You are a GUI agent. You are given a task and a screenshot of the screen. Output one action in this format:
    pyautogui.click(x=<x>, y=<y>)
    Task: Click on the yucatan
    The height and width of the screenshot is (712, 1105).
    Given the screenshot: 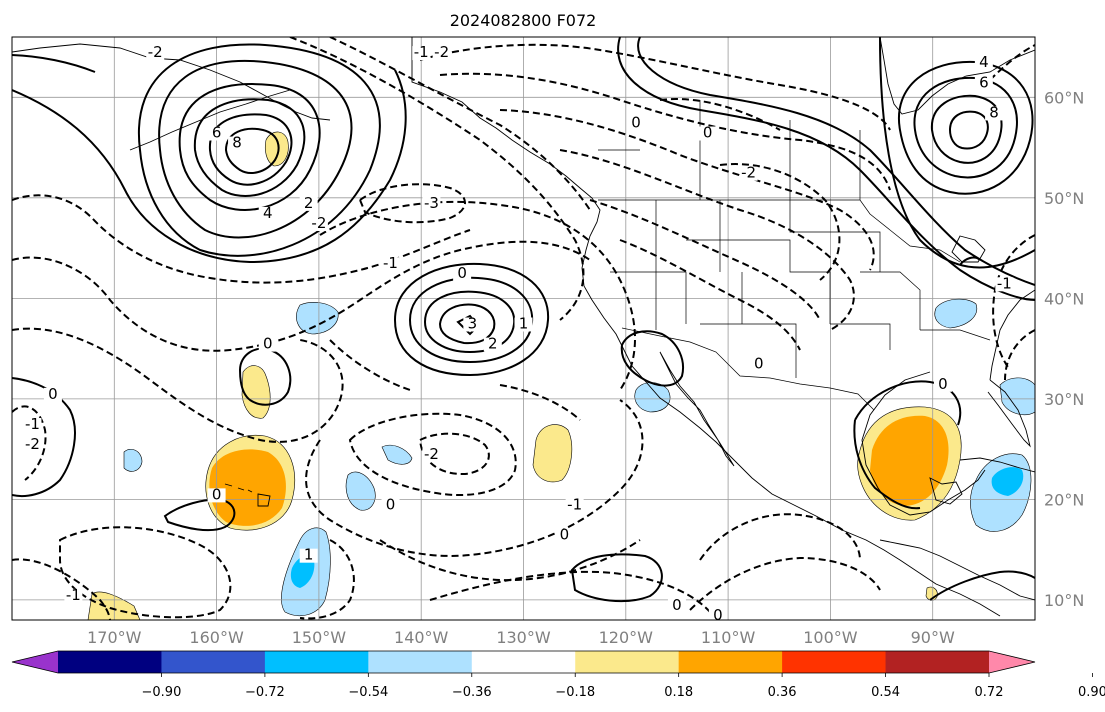 What is the action you would take?
    pyautogui.click(x=946, y=491)
    